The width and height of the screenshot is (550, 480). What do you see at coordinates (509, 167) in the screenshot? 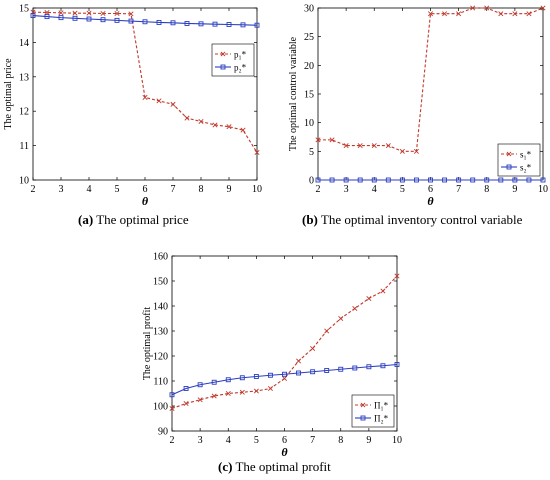
I see `legend-marker` at bounding box center [509, 167].